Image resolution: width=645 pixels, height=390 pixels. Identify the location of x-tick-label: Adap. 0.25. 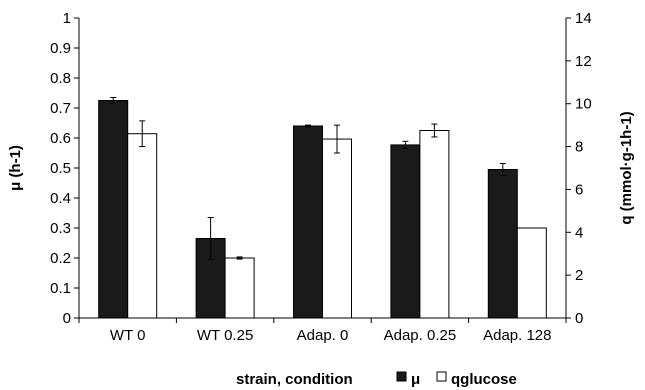
(420, 335).